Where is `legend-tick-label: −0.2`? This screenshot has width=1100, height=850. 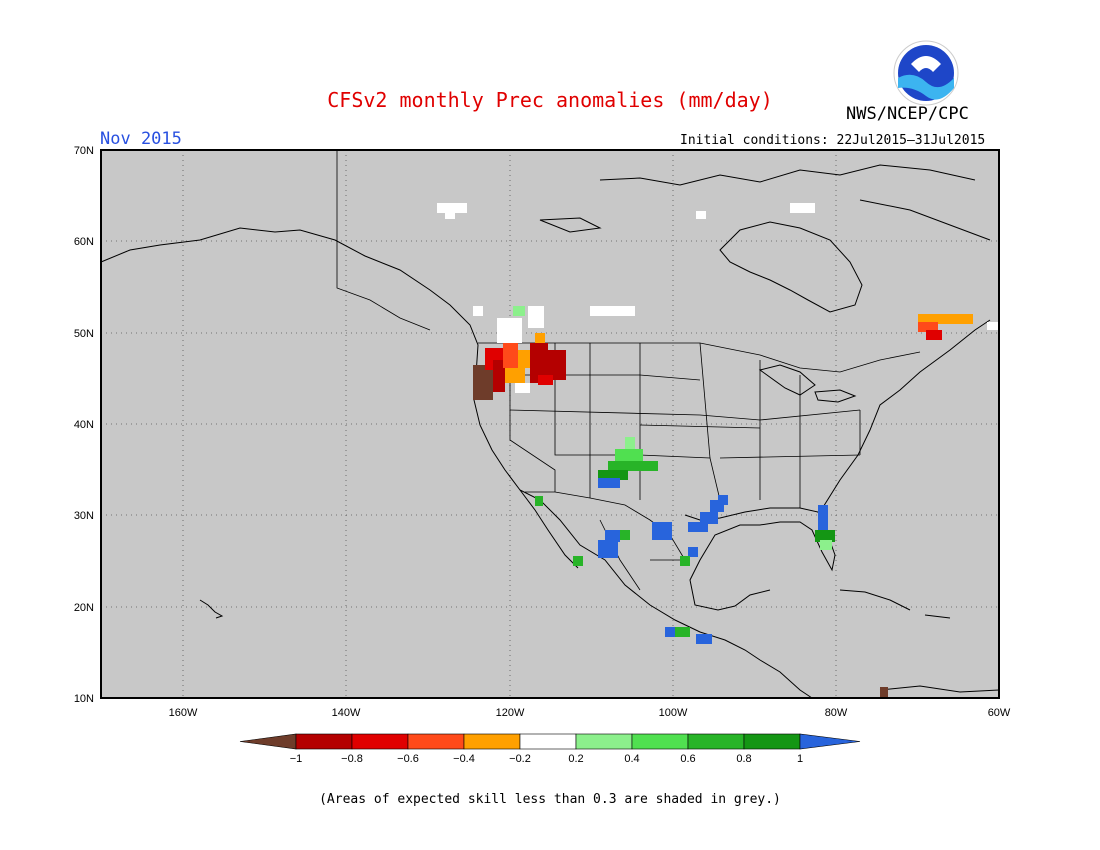 legend-tick-label: −0.2 is located at coordinates (520, 759).